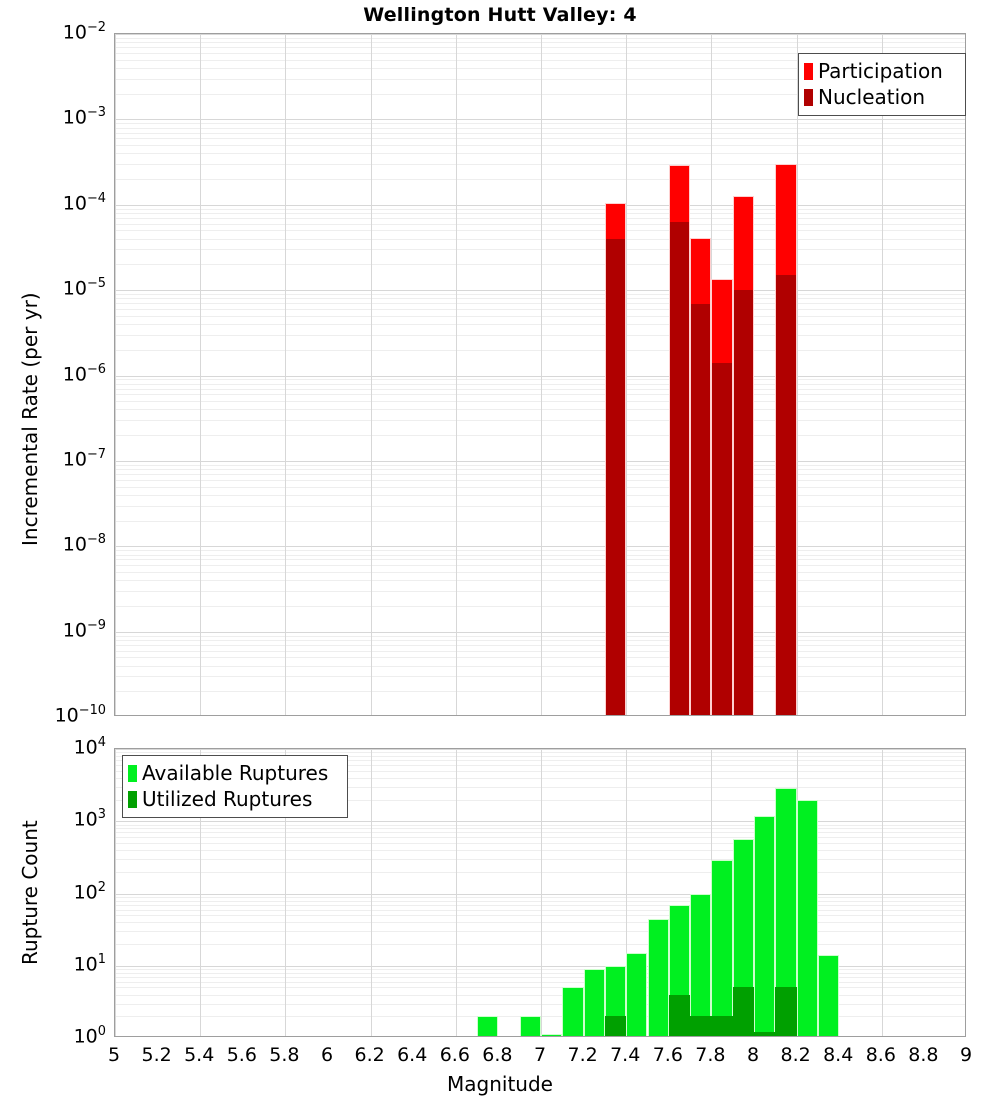  I want to click on top-legend: Participation Nucleation, so click(882, 84).